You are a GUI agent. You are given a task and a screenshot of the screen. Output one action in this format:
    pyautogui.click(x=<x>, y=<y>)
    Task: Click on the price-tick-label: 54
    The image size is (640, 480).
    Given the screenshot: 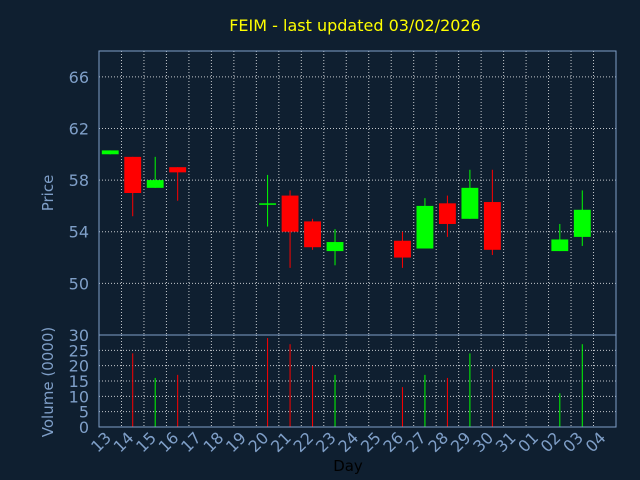 What is the action you would take?
    pyautogui.click(x=79, y=232)
    